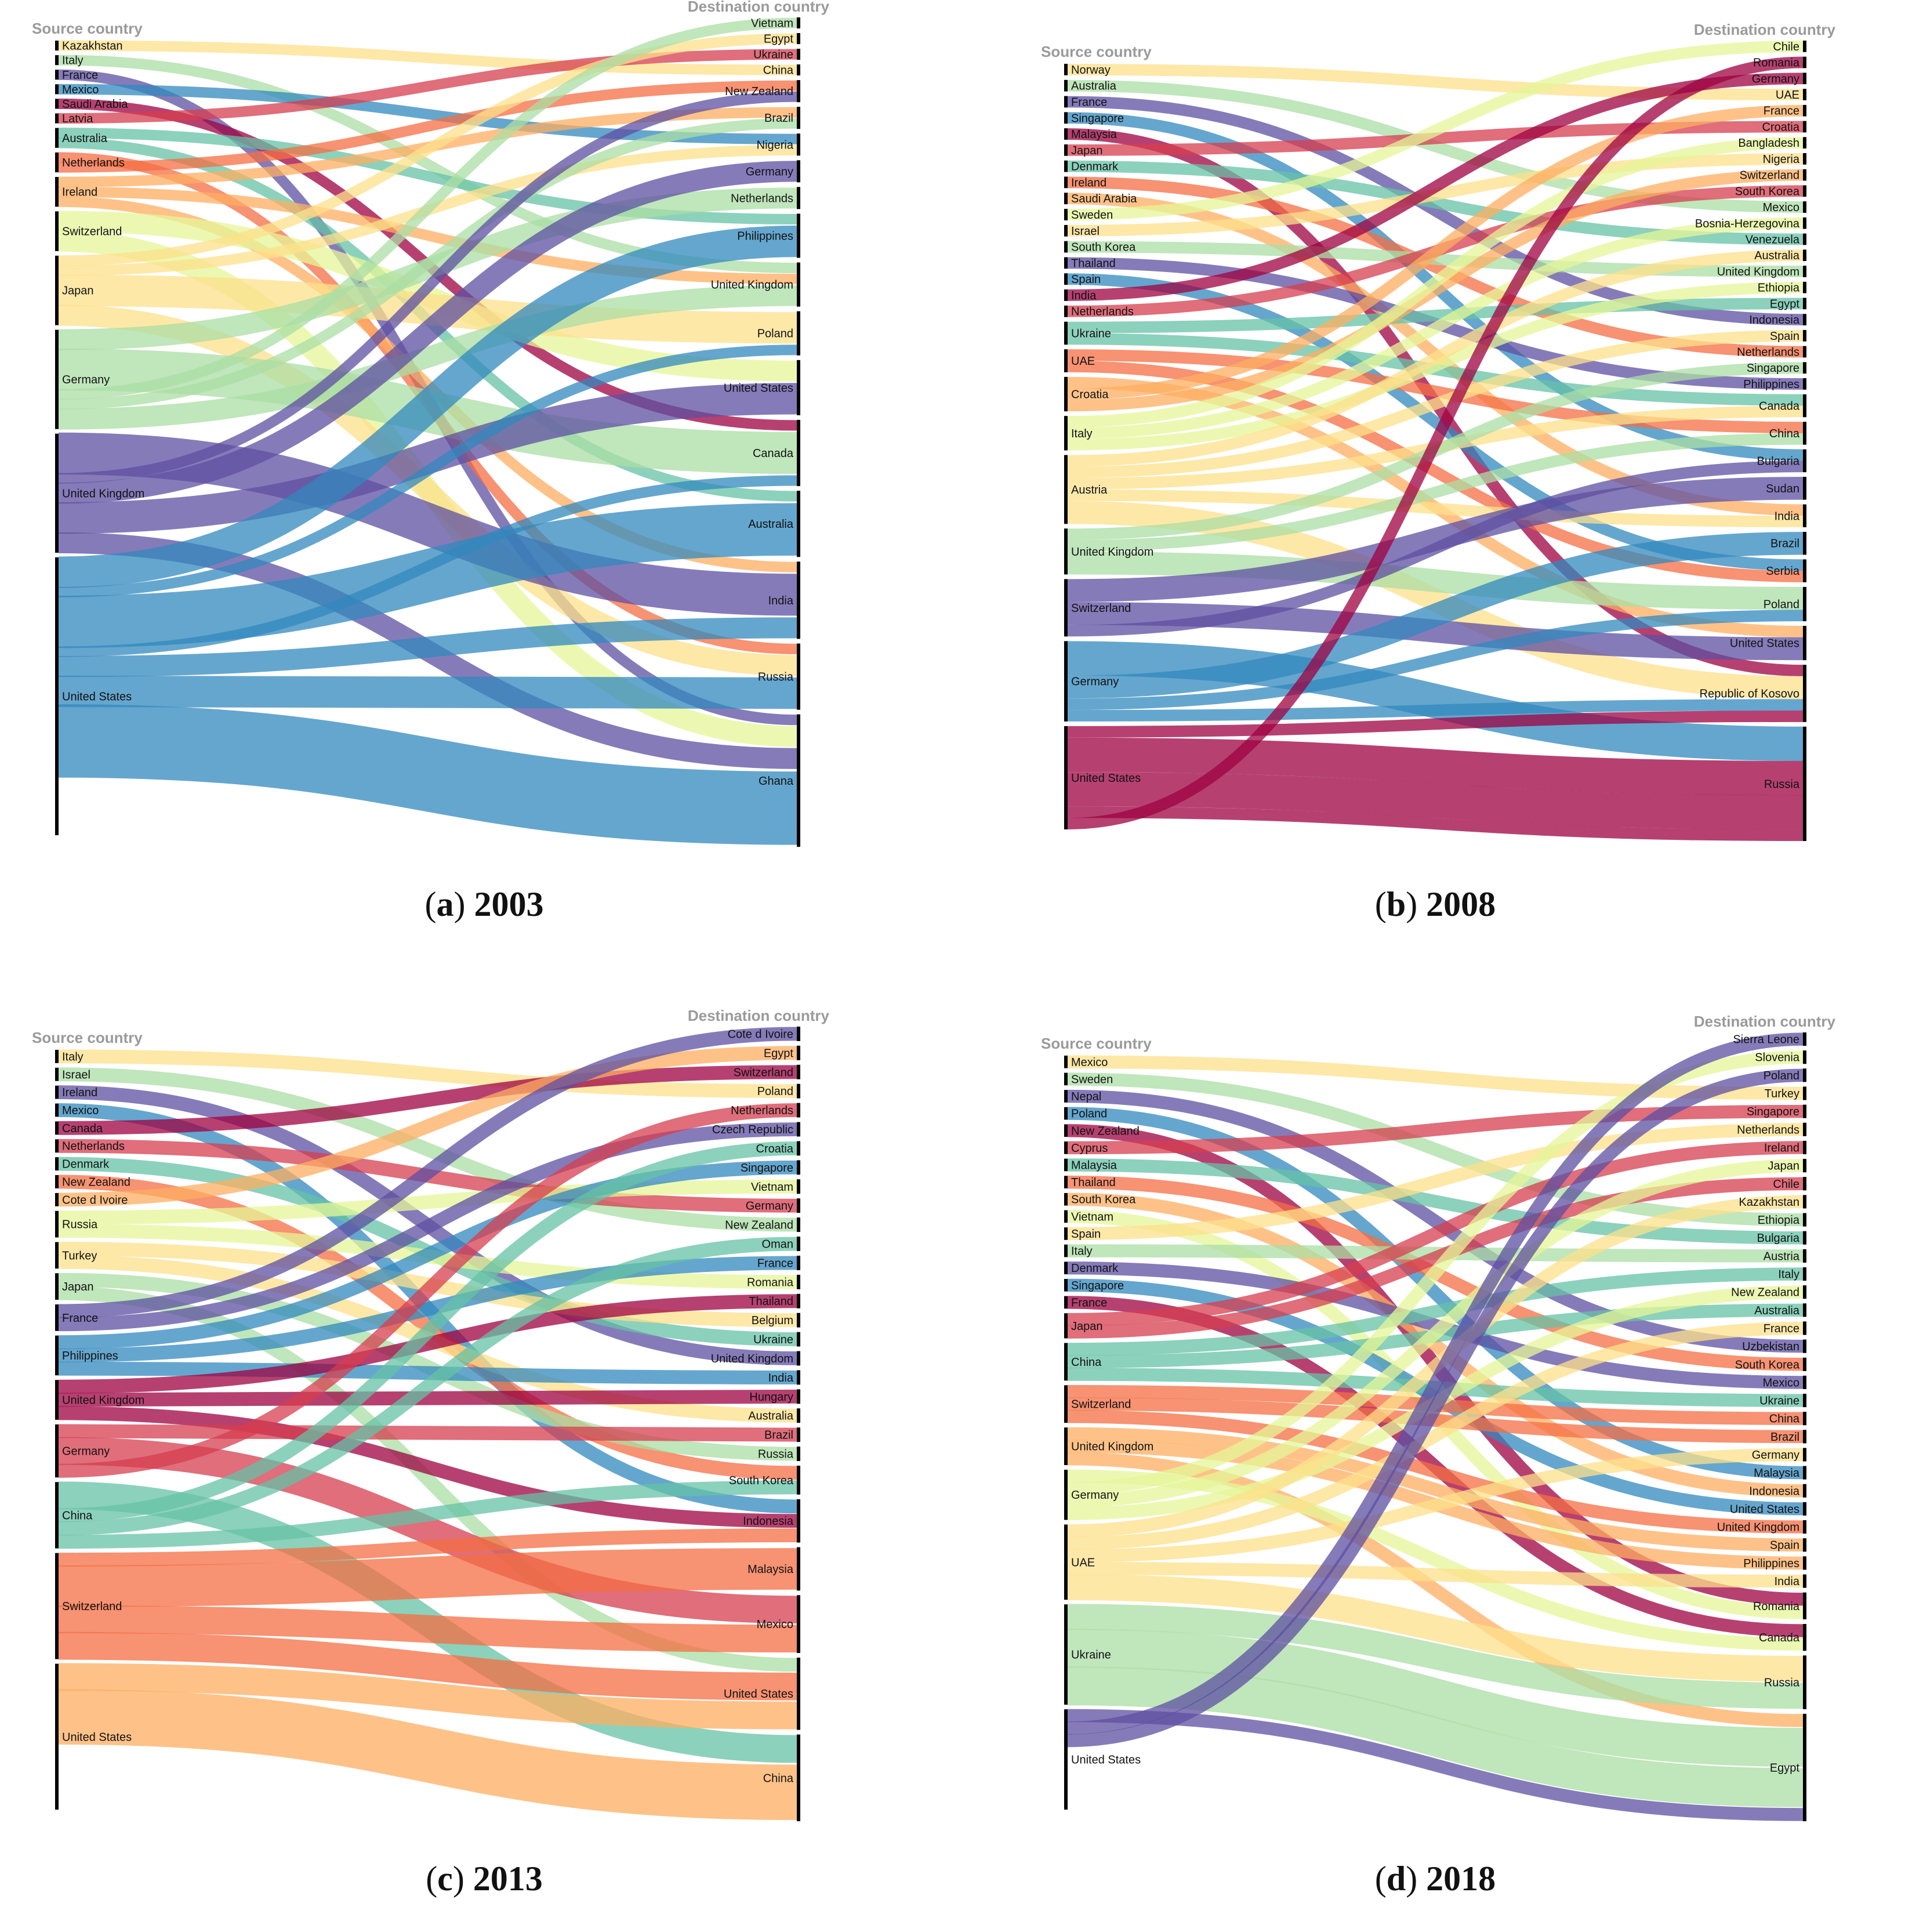  What do you see at coordinates (772, 1187) in the screenshot?
I see `dest-label-vietnam: Vietnam` at bounding box center [772, 1187].